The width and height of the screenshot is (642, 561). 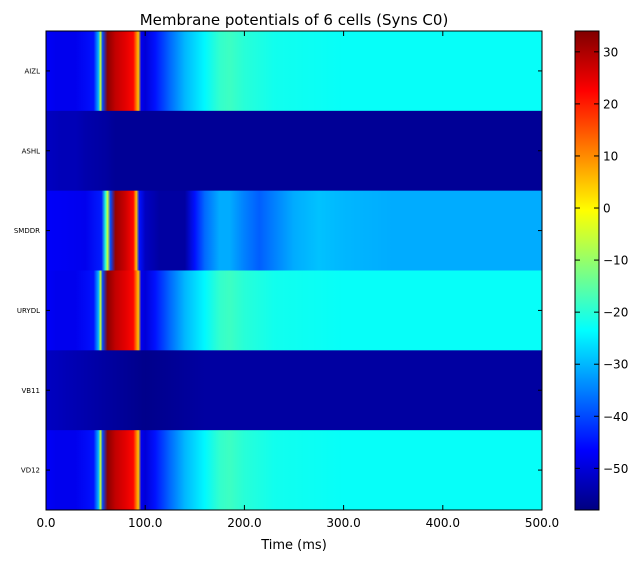 What do you see at coordinates (601, 260) in the screenshot?
I see `colorbar-ticks: 30 20 10 0 −10 −20 −30 −40 −50` at bounding box center [601, 260].